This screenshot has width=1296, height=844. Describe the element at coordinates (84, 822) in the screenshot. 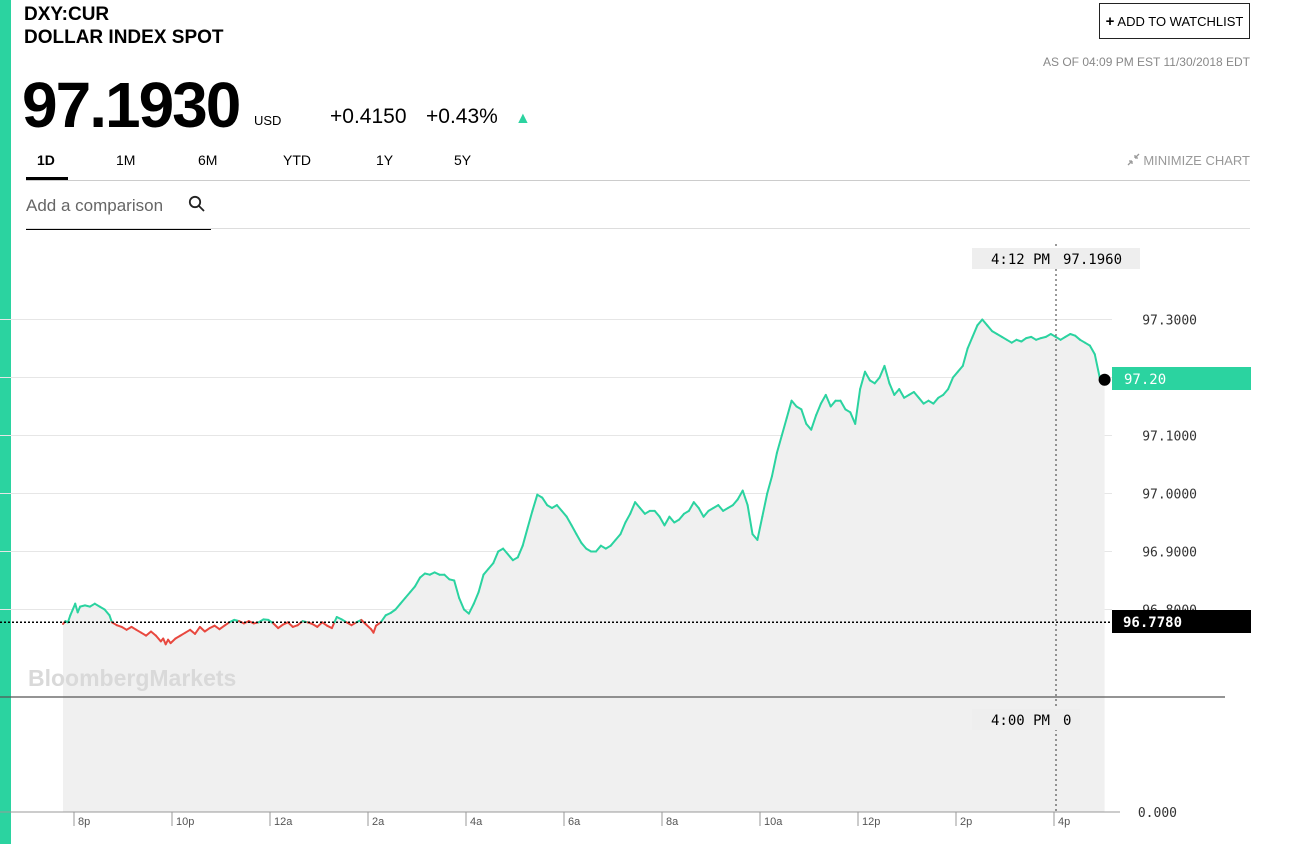

I see `x-tick-label: 8p` at that location.